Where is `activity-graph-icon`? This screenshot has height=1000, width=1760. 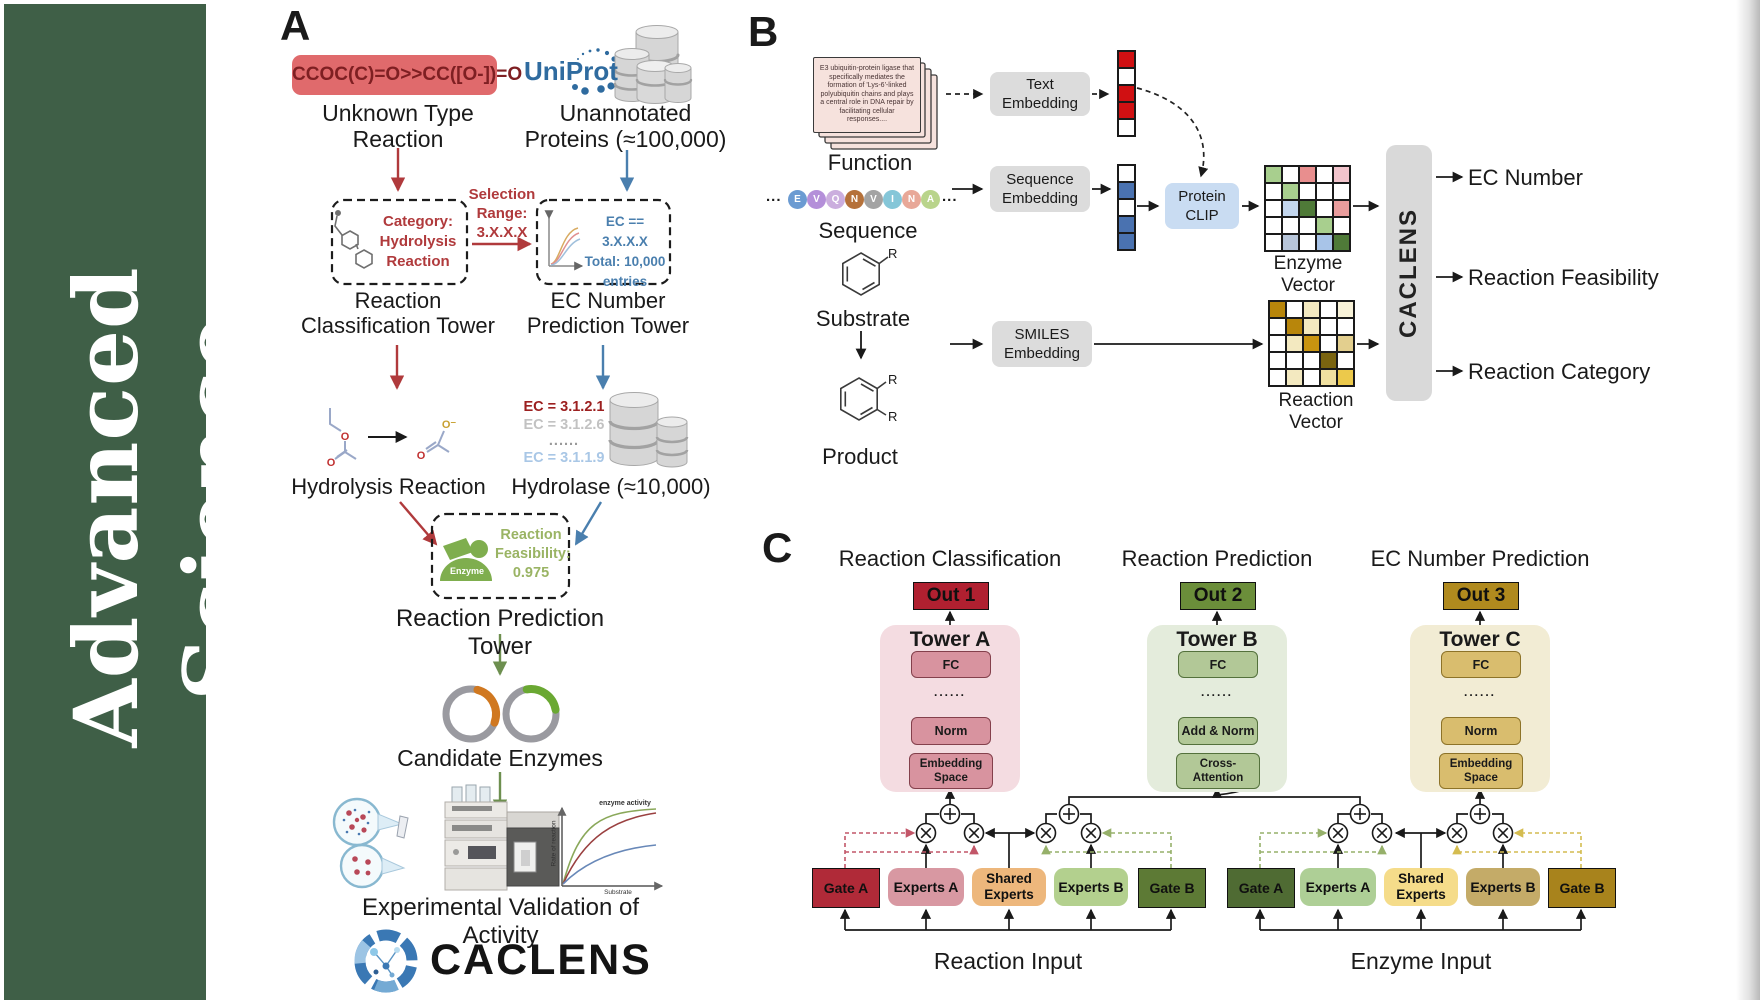
activity-graph-icon is located at coordinates (610, 848).